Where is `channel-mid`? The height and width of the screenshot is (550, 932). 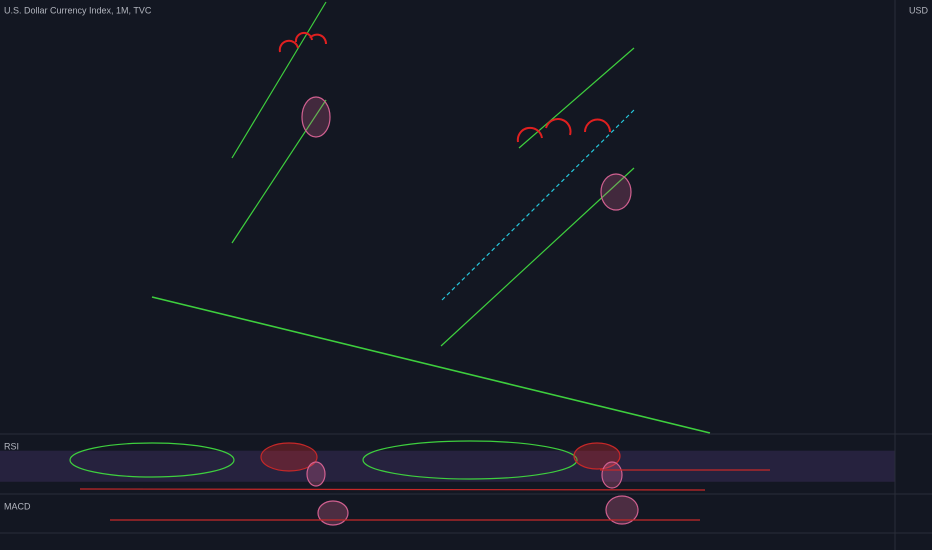
channel-mid is located at coordinates (538, 205).